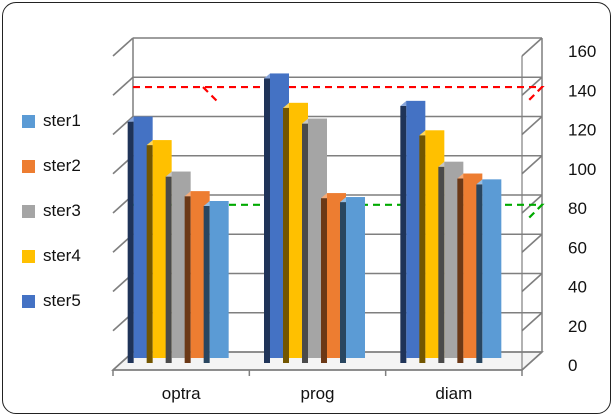  What do you see at coordinates (28, 301) in the screenshot?
I see `legend-swatch-ster5` at bounding box center [28, 301].